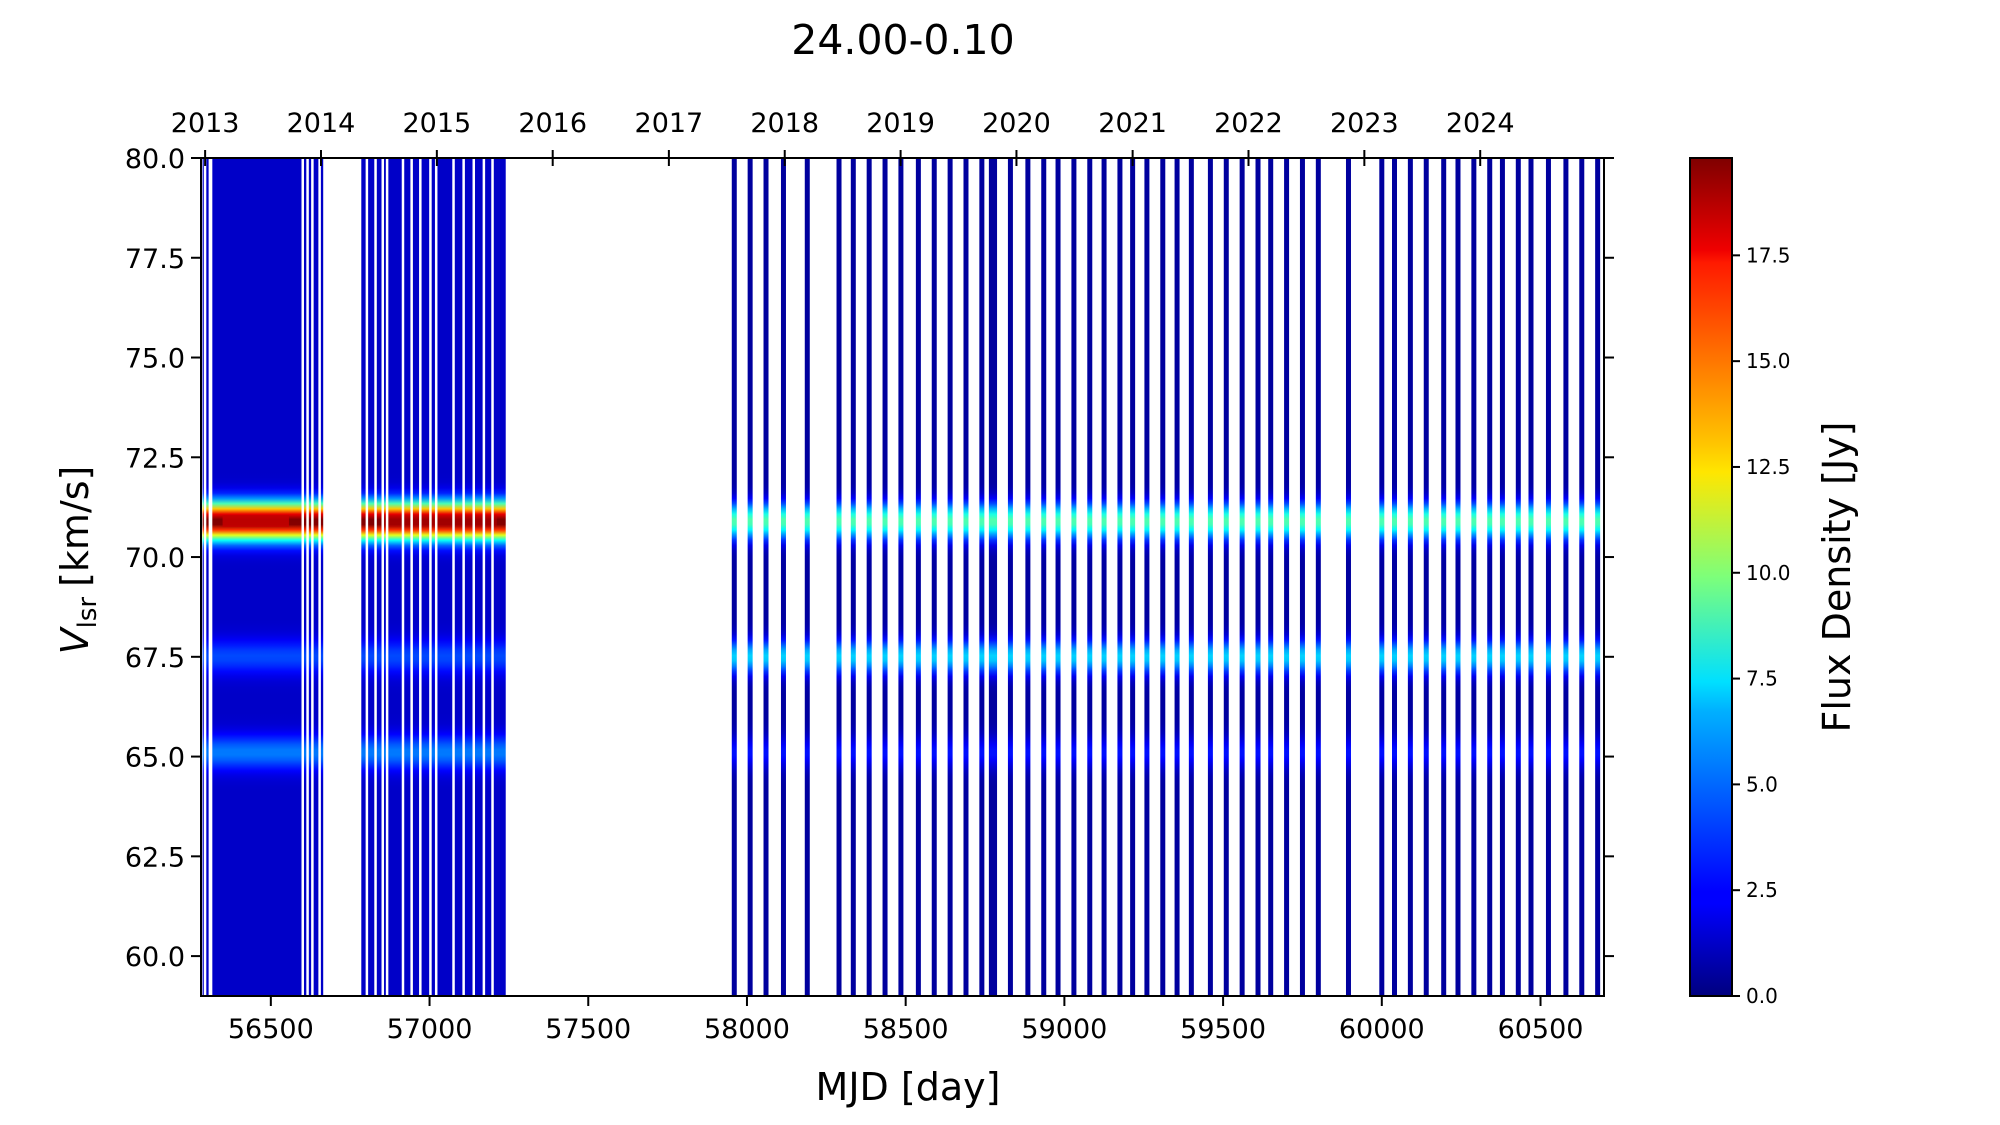 The image size is (2000, 1125). I want to click on top-year-label: 2016, so click(552, 123).